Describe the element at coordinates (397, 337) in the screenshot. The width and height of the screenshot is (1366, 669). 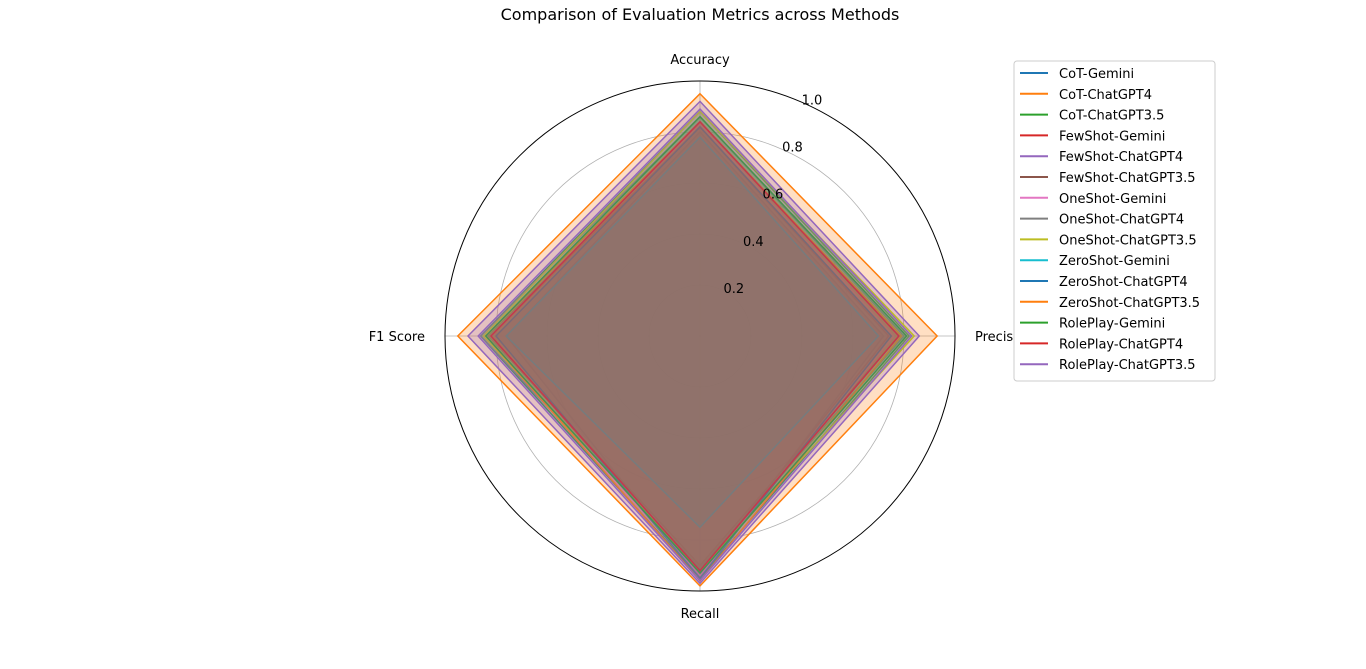
I see `axis-label-f1-score: F1 Score` at that location.